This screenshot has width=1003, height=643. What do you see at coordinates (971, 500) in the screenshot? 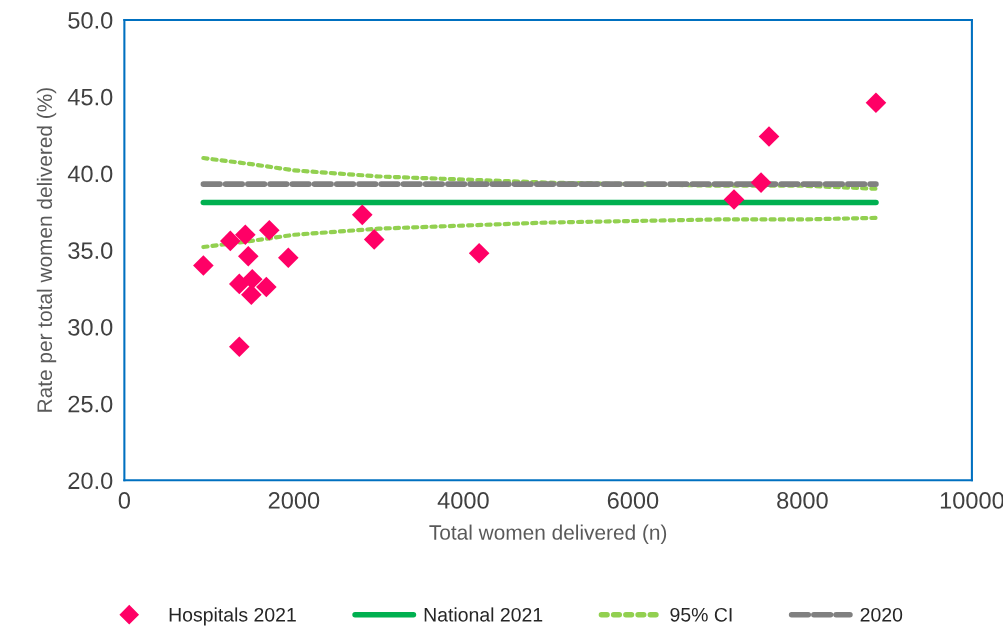
I see `x-tick-label: 10000` at bounding box center [971, 500].